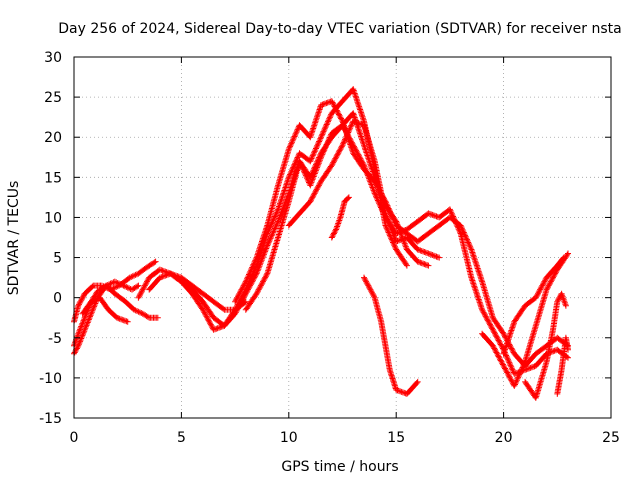 The image size is (640, 480). I want to click on series-arc16, so click(562, 365).